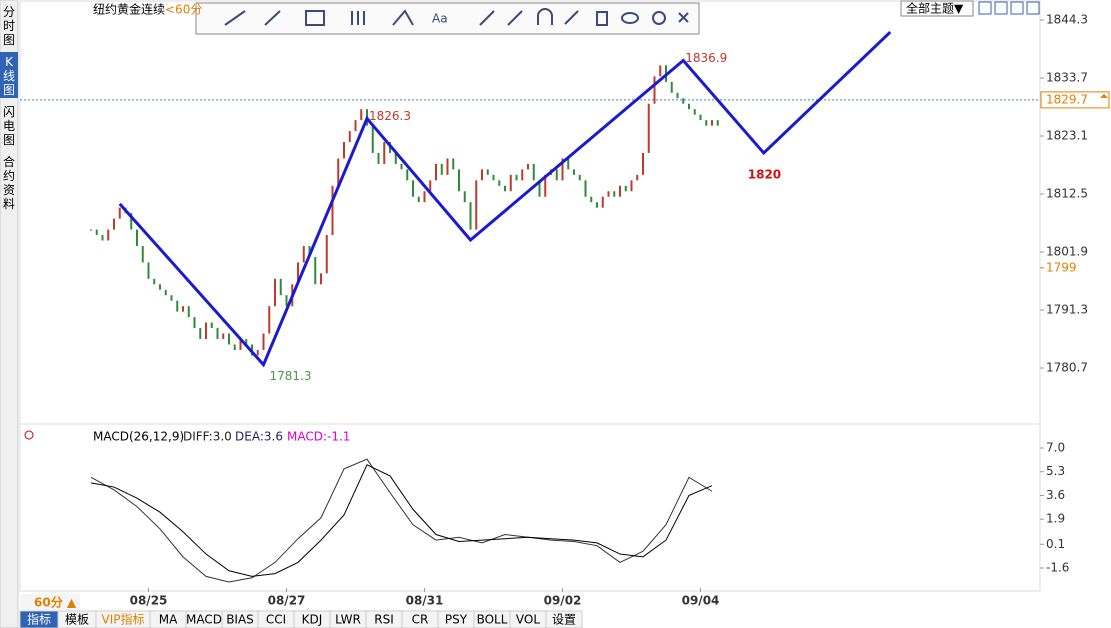 Image resolution: width=1111 pixels, height=628 pixels. I want to click on macd-tick-label: 7.0, so click(1055, 448).